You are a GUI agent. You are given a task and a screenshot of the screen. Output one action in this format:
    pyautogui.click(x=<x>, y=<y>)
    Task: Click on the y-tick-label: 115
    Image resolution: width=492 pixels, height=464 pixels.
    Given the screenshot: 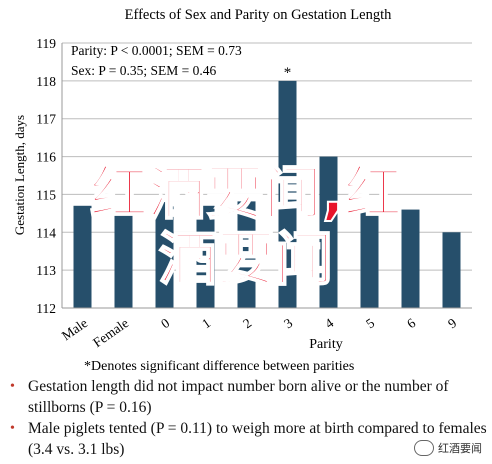 What is the action you would take?
    pyautogui.click(x=46, y=194)
    